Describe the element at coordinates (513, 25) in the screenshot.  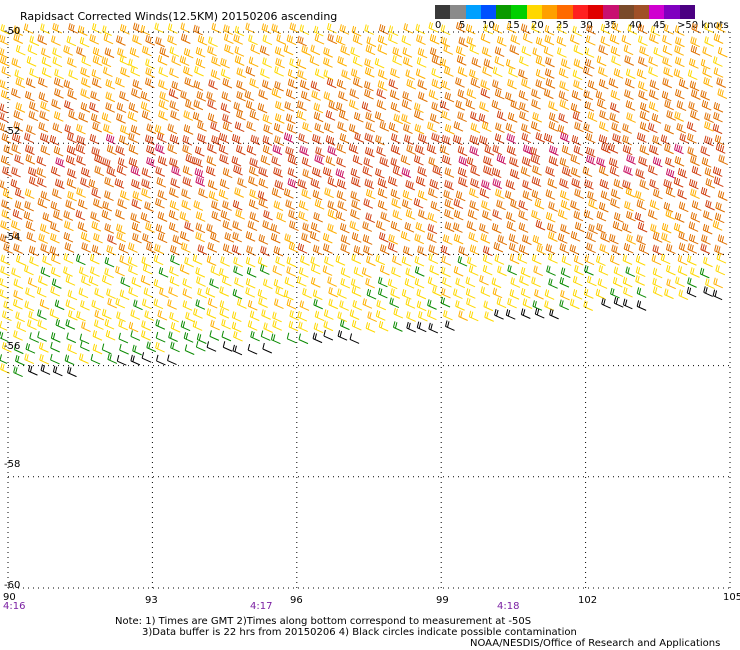
I see `legend-label: 15` at that location.